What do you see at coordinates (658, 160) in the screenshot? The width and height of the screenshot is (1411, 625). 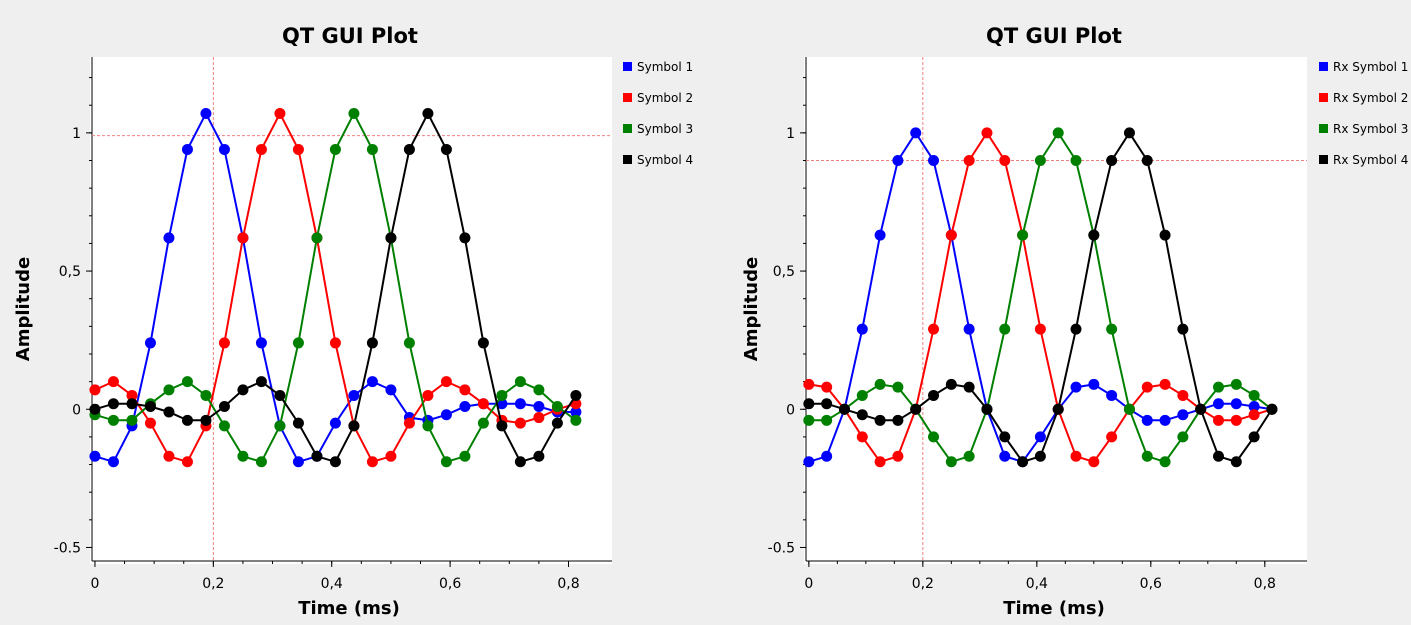 I see `legend-item: Symbol 4` at bounding box center [658, 160].